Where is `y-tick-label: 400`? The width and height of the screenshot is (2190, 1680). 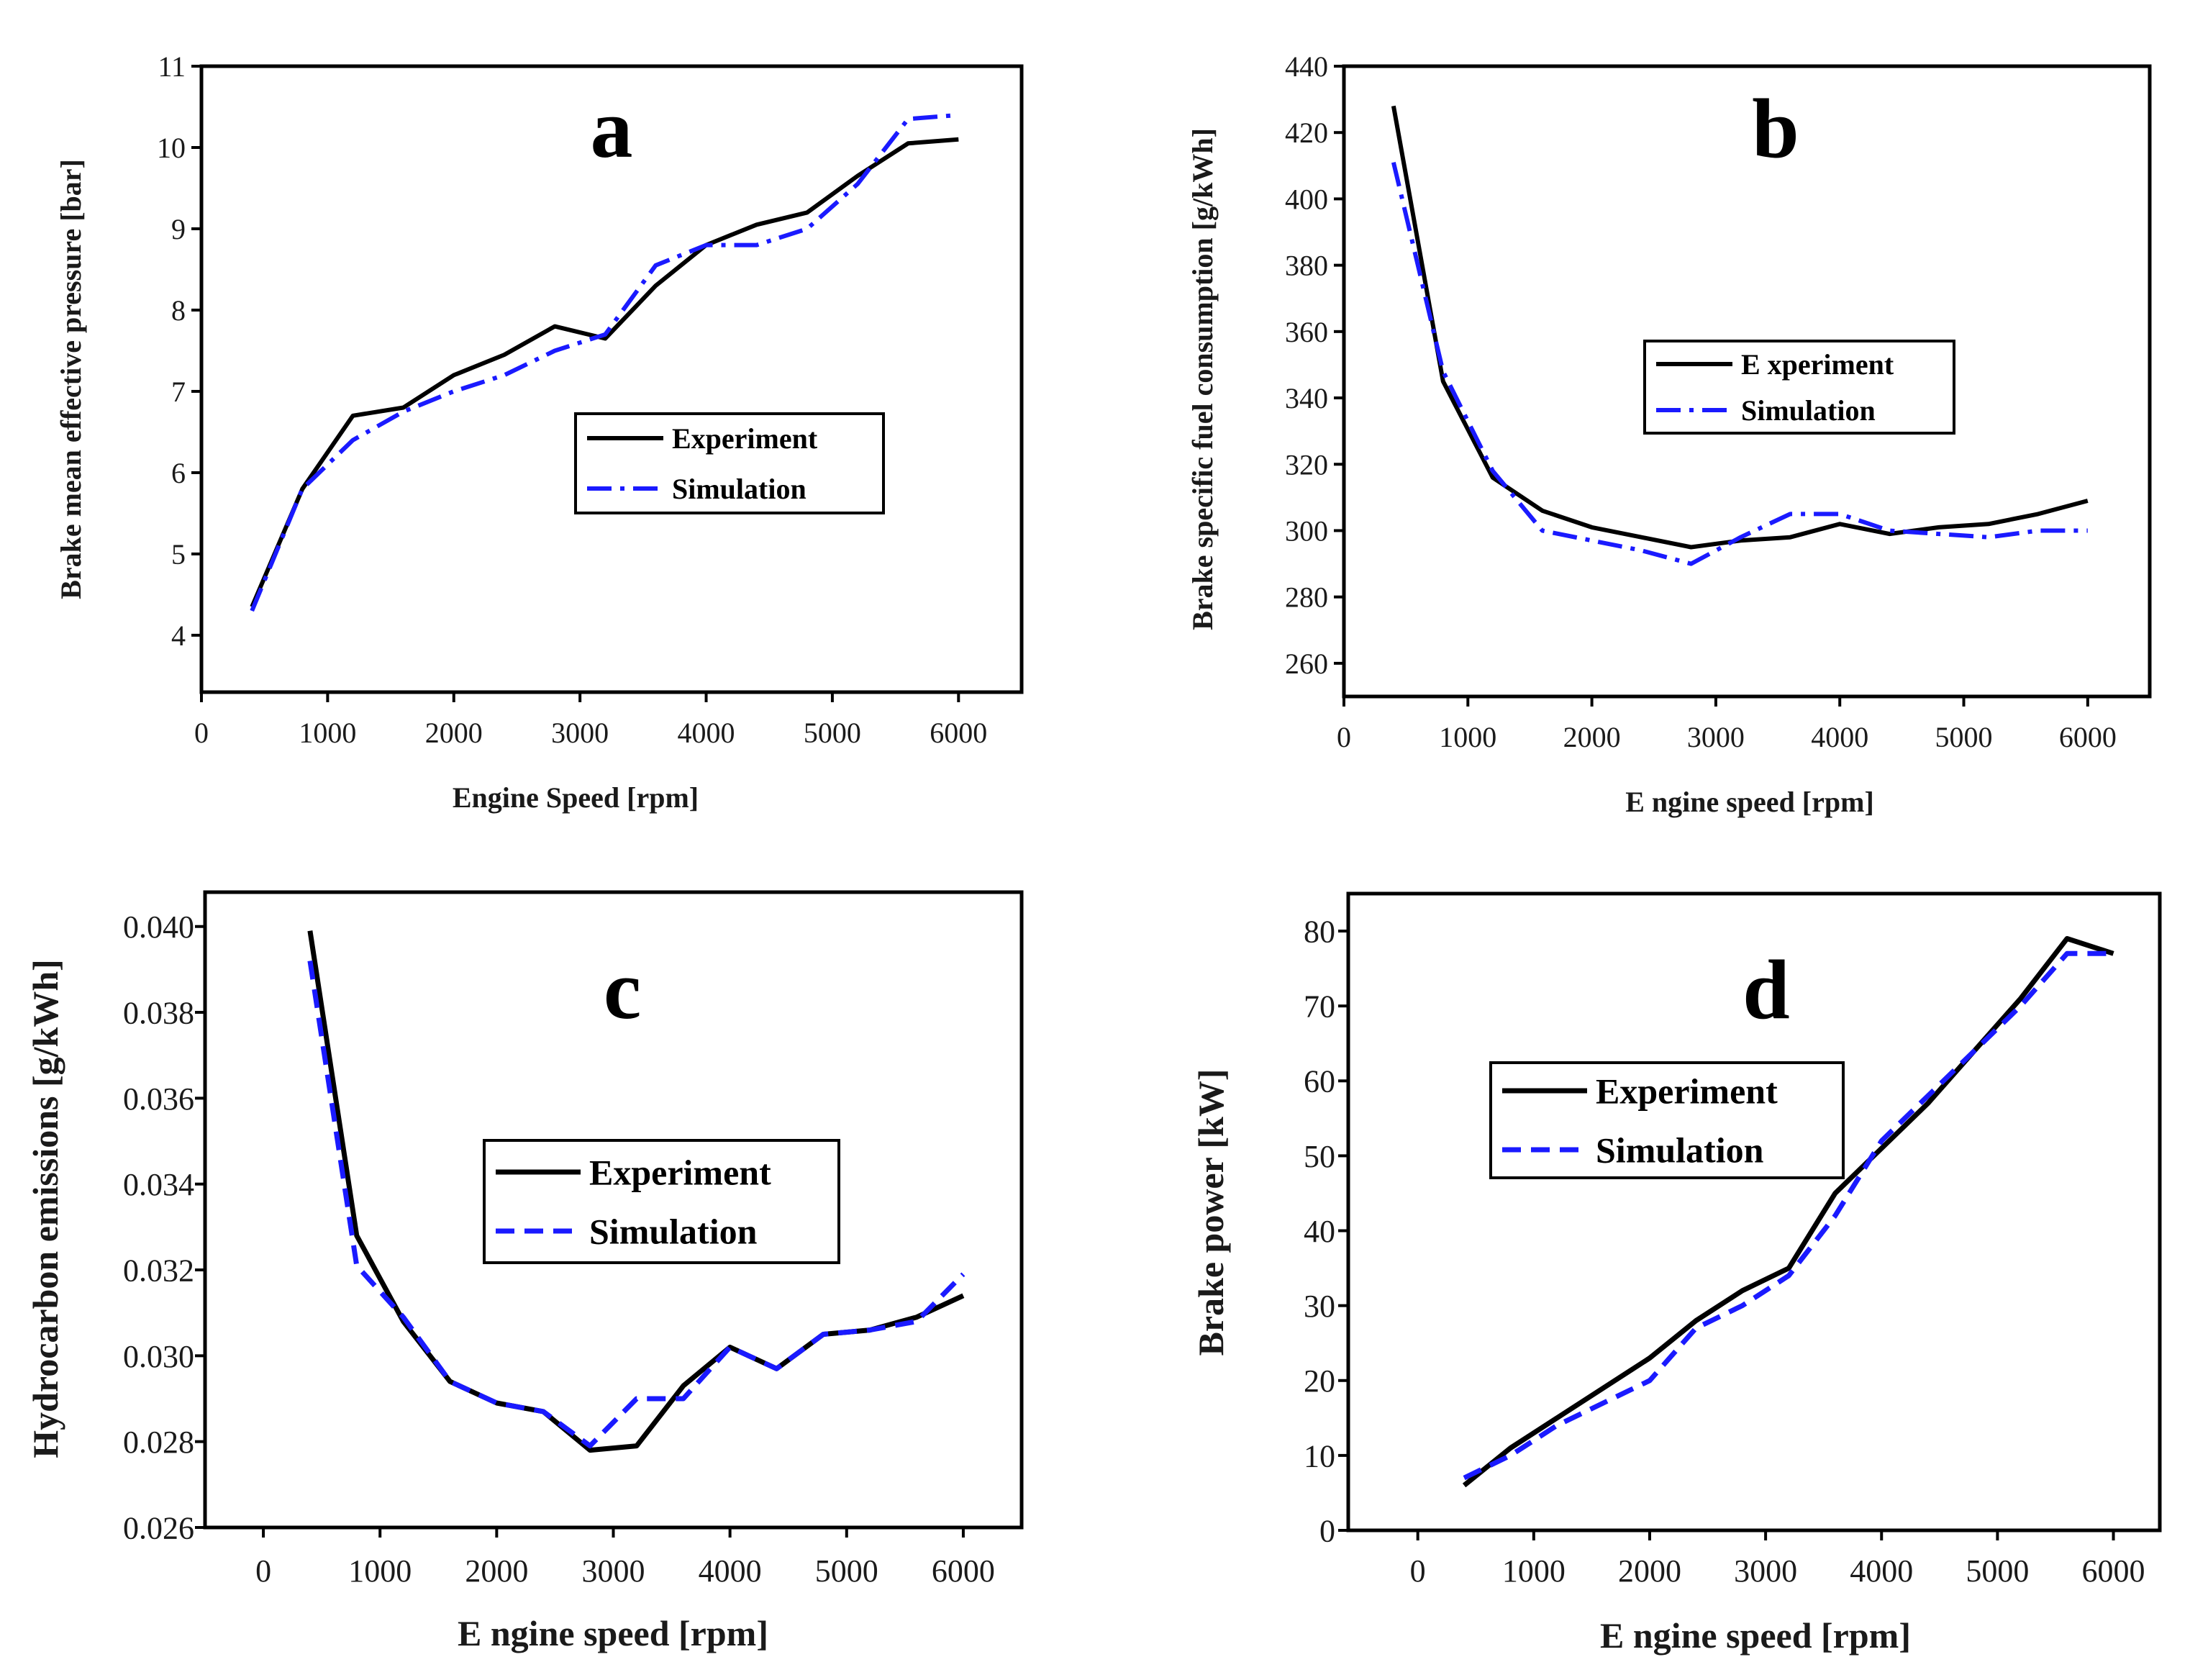 y-tick-label: 400 is located at coordinates (1306, 199).